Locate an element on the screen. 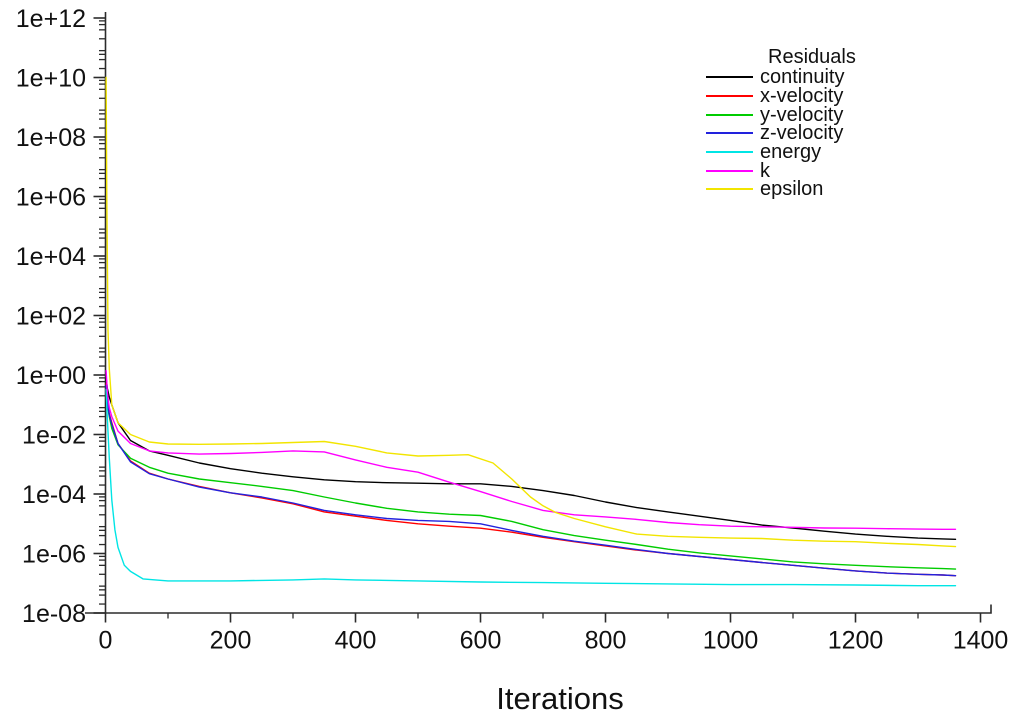 The height and width of the screenshot is (722, 1024). legend-line-sample-z-velocity is located at coordinates (729, 133).